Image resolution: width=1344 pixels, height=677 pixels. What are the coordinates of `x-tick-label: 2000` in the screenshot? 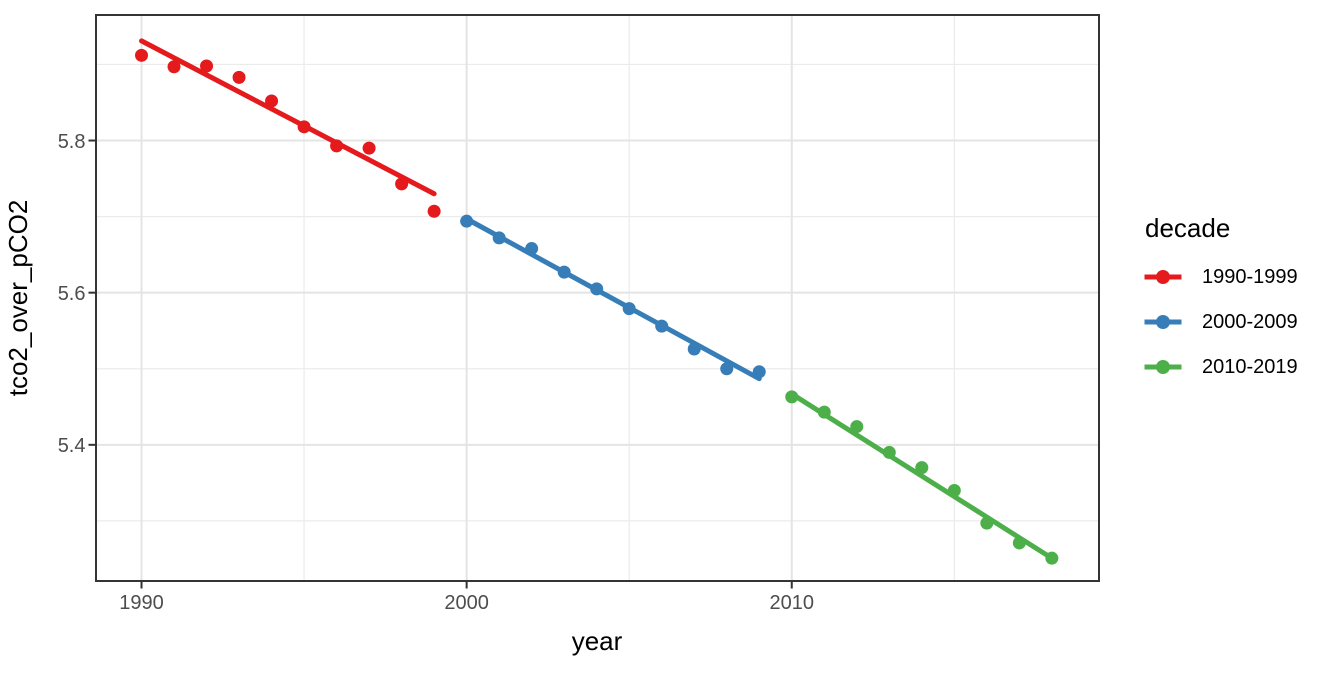 It's located at (466, 603).